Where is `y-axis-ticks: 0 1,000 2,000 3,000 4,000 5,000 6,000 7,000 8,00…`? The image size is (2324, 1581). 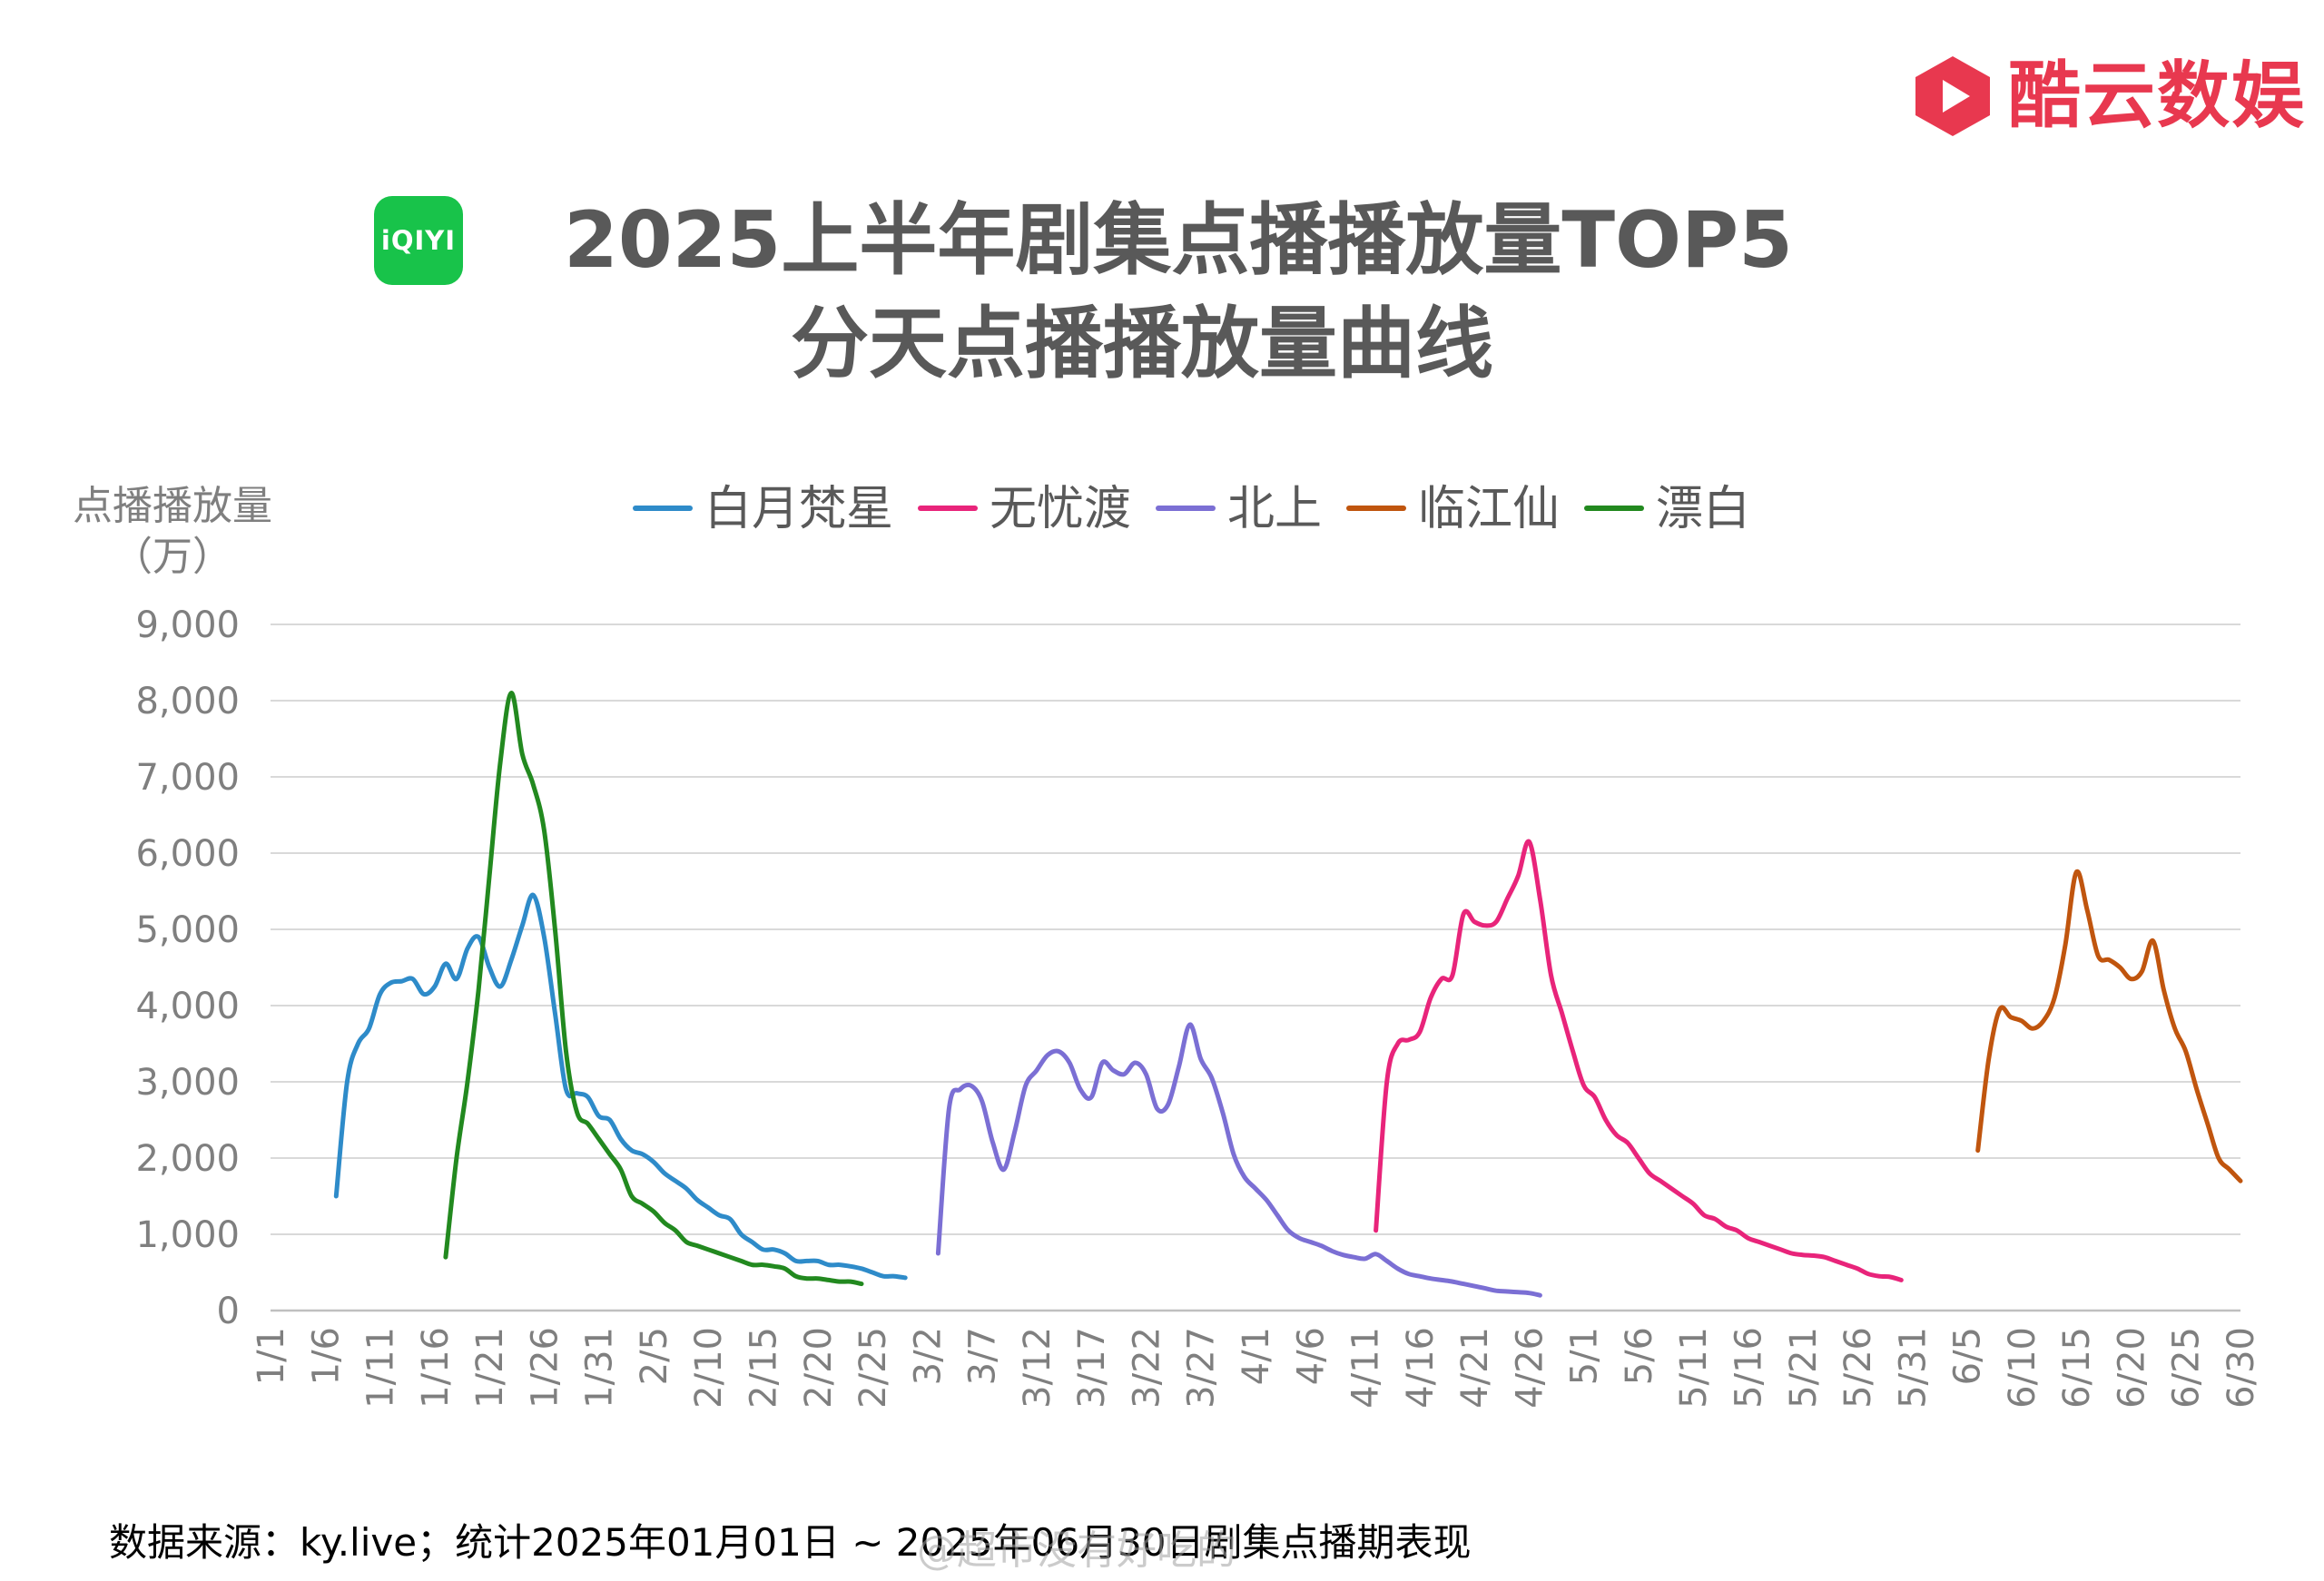 y-axis-ticks: 0 1,000 2,000 3,000 4,000 5,000 6,000 7,000 8,00… is located at coordinates (187, 968).